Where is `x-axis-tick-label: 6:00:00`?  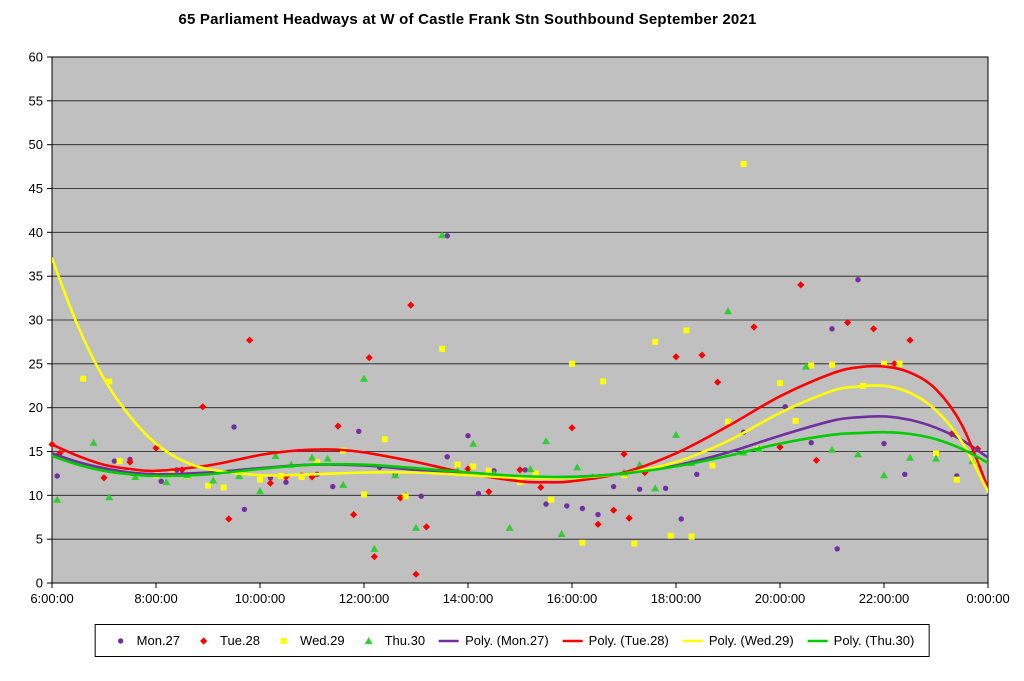 x-axis-tick-label: 6:00:00 is located at coordinates (51, 598).